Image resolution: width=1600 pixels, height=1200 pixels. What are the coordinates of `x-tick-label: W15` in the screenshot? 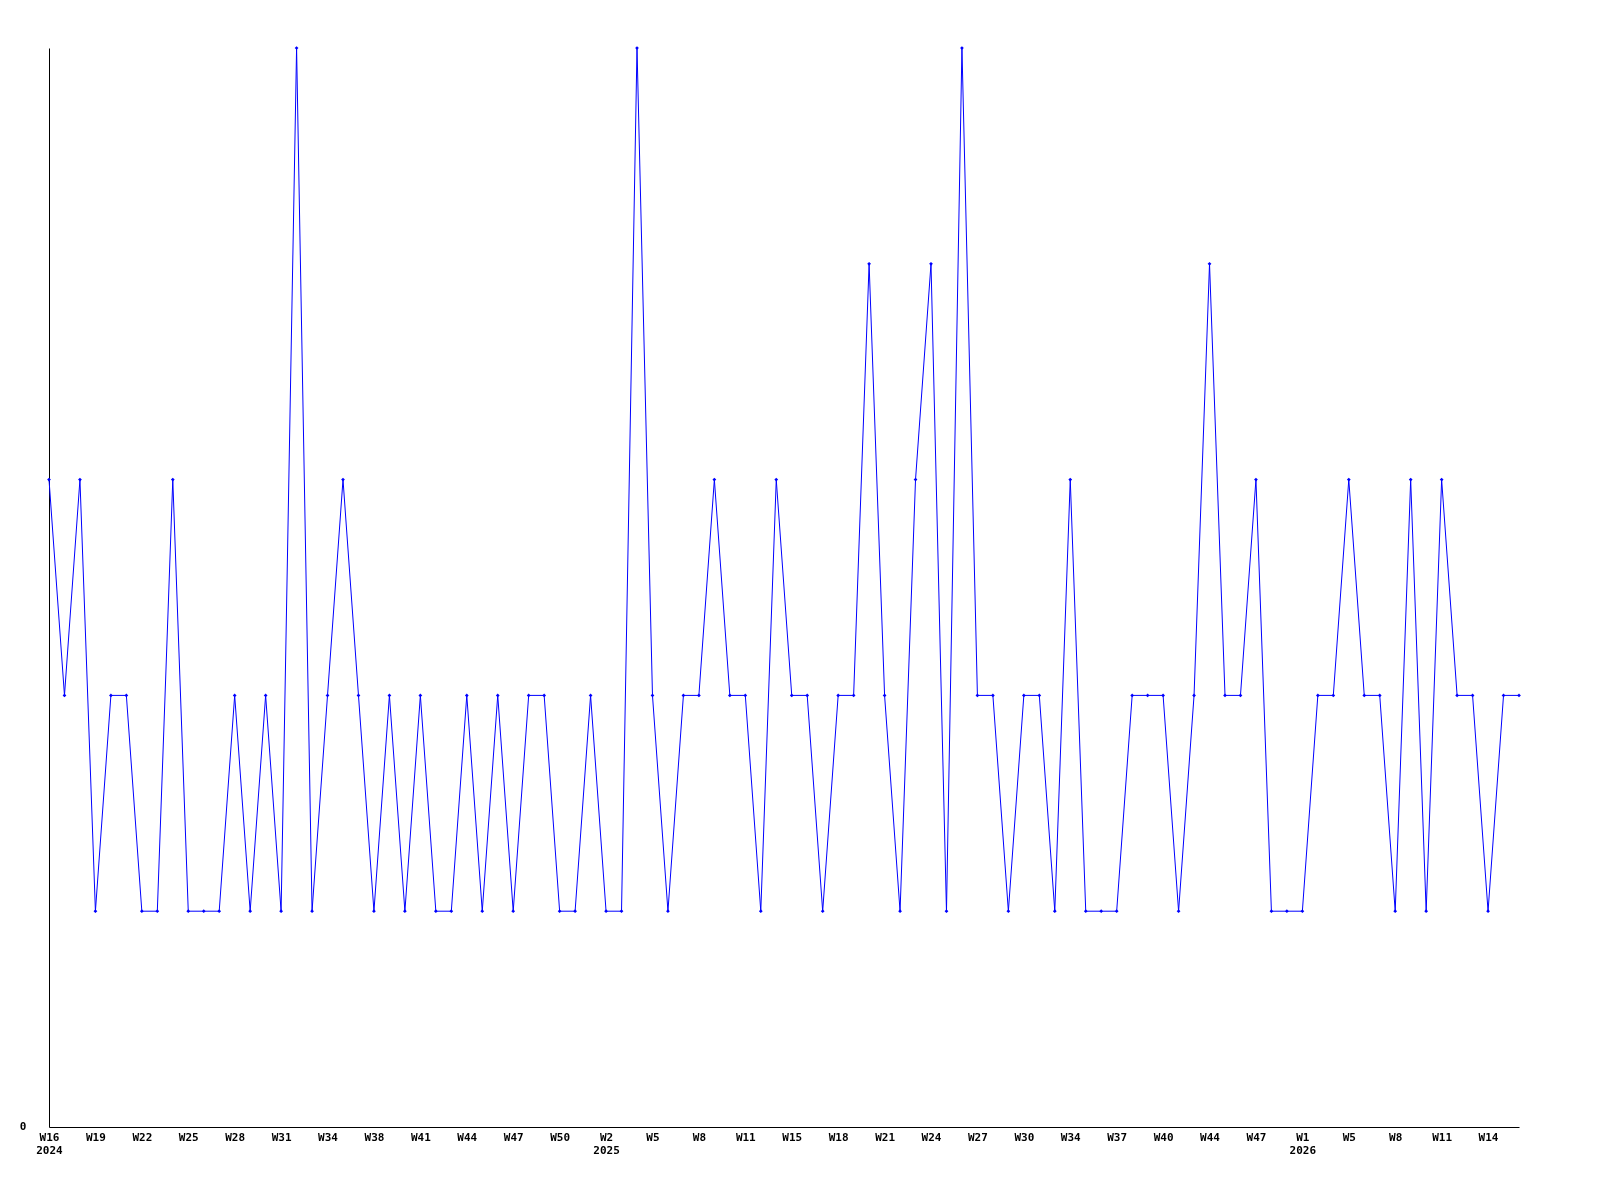 It's located at (792, 1137).